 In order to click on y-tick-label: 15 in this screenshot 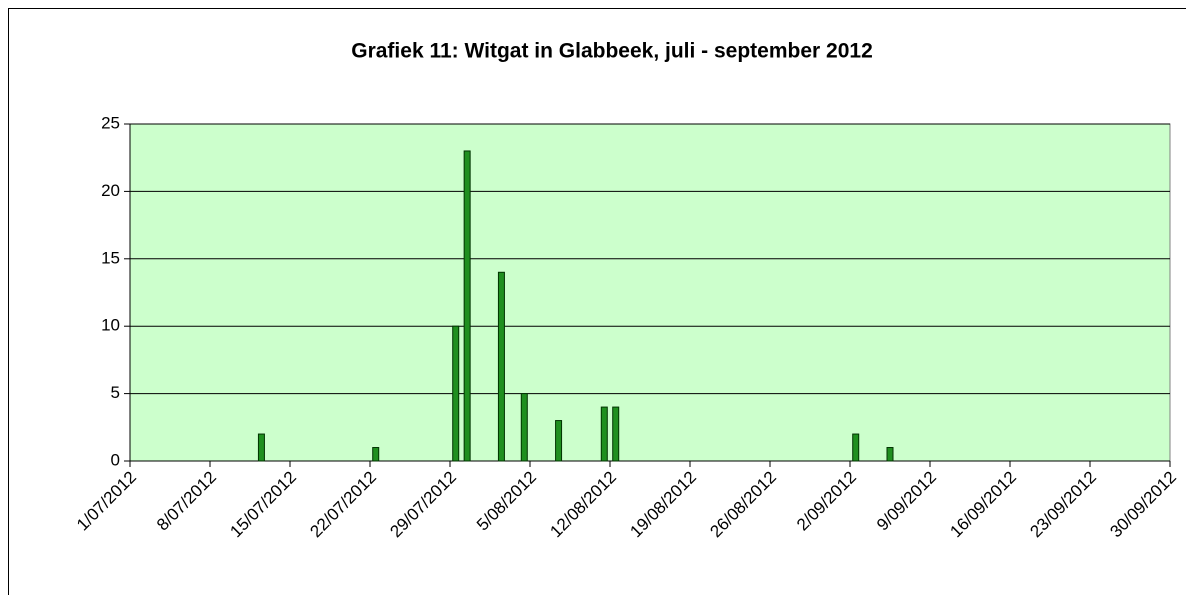, I will do `click(110, 257)`.